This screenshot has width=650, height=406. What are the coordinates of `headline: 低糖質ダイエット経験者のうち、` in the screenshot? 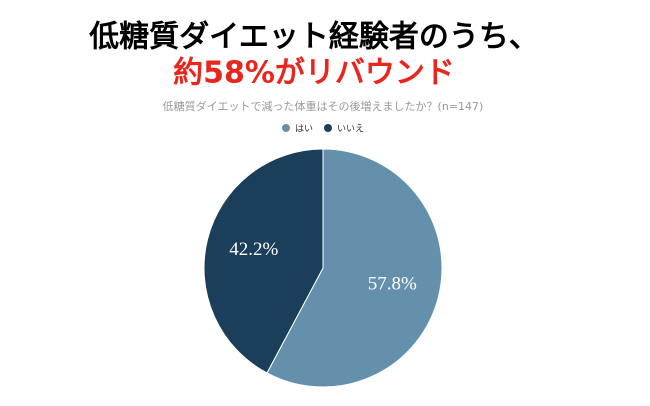 It's located at (313, 37).